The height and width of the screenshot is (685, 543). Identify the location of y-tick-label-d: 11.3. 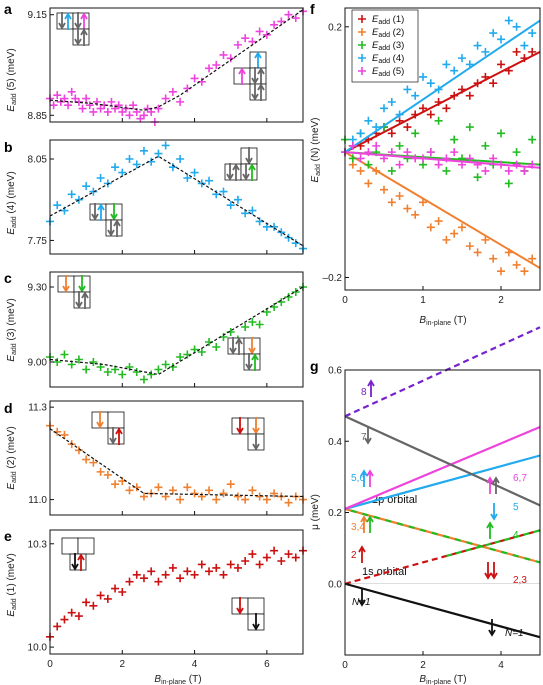
(37, 408).